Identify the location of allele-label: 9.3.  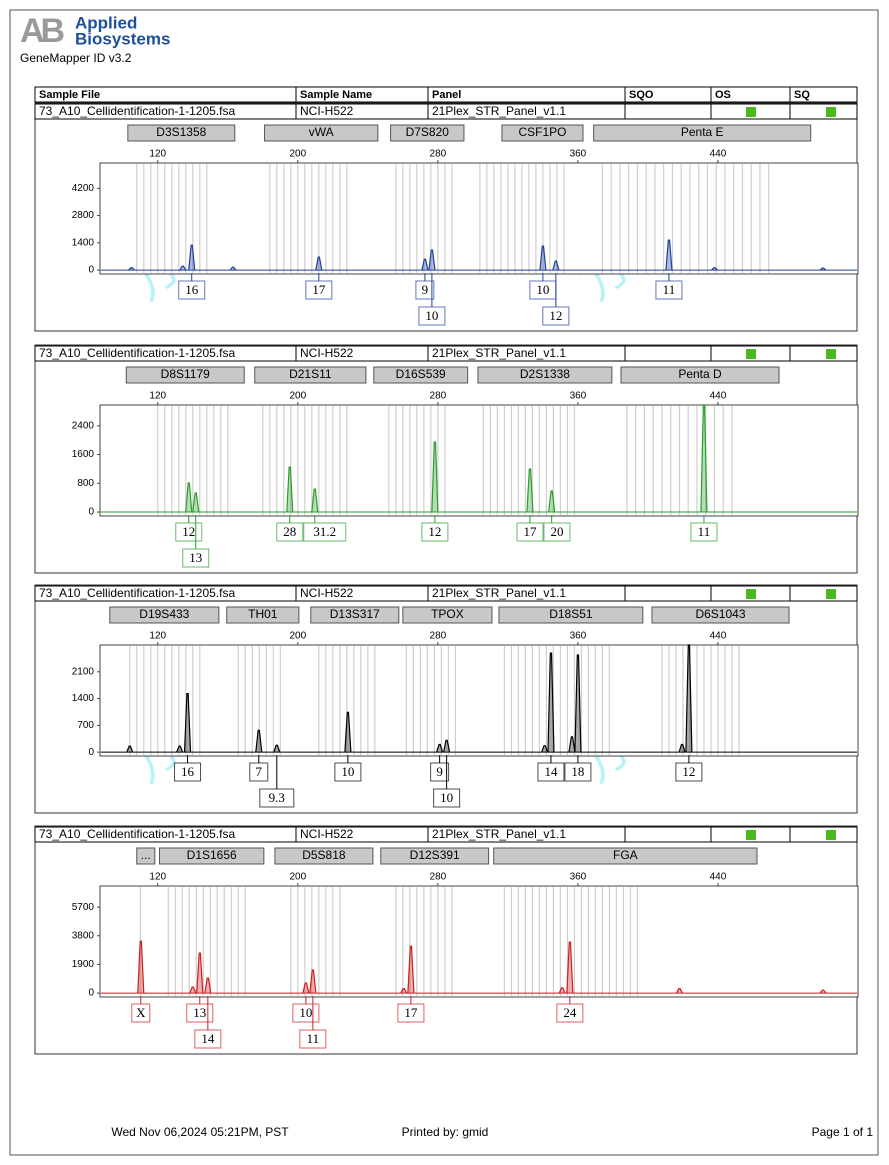
(277, 797).